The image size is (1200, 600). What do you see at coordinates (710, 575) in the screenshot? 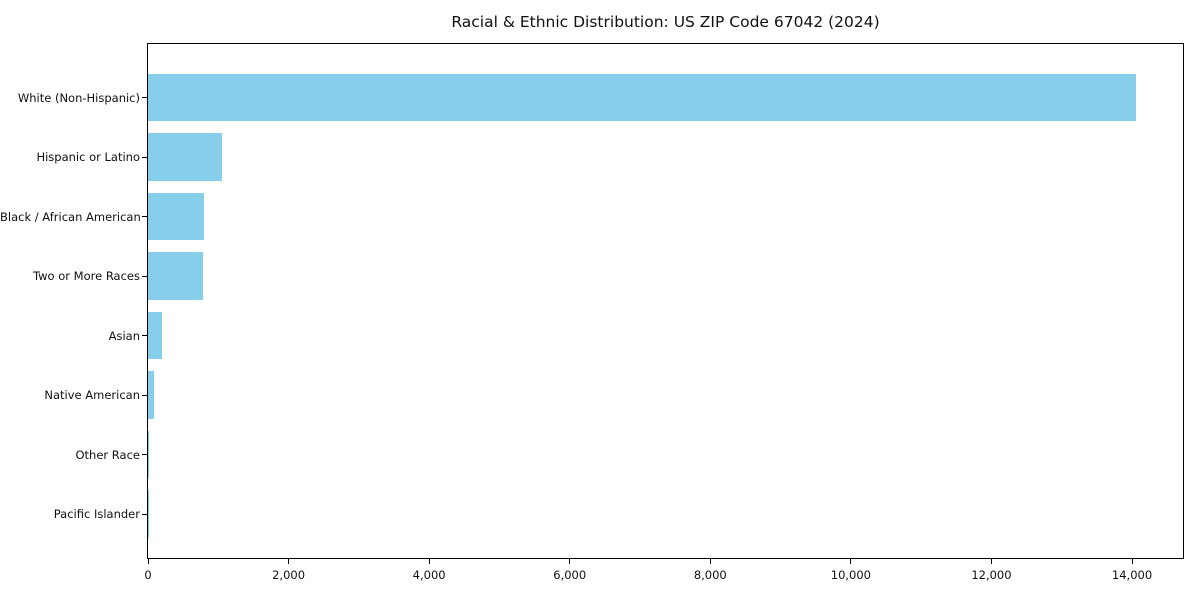
I see `x-tick-label: 8,000` at bounding box center [710, 575].